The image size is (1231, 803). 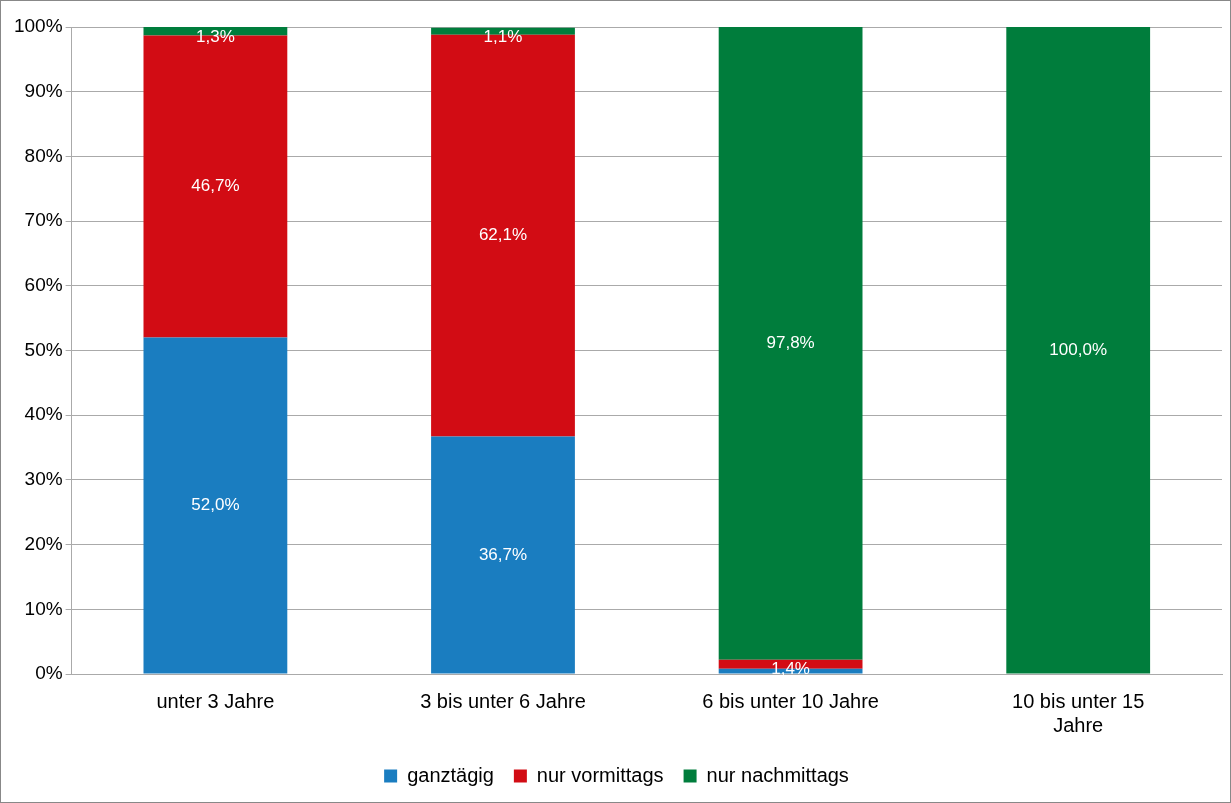 What do you see at coordinates (38, 26) in the screenshot?
I see `y-tick-label: 100%` at bounding box center [38, 26].